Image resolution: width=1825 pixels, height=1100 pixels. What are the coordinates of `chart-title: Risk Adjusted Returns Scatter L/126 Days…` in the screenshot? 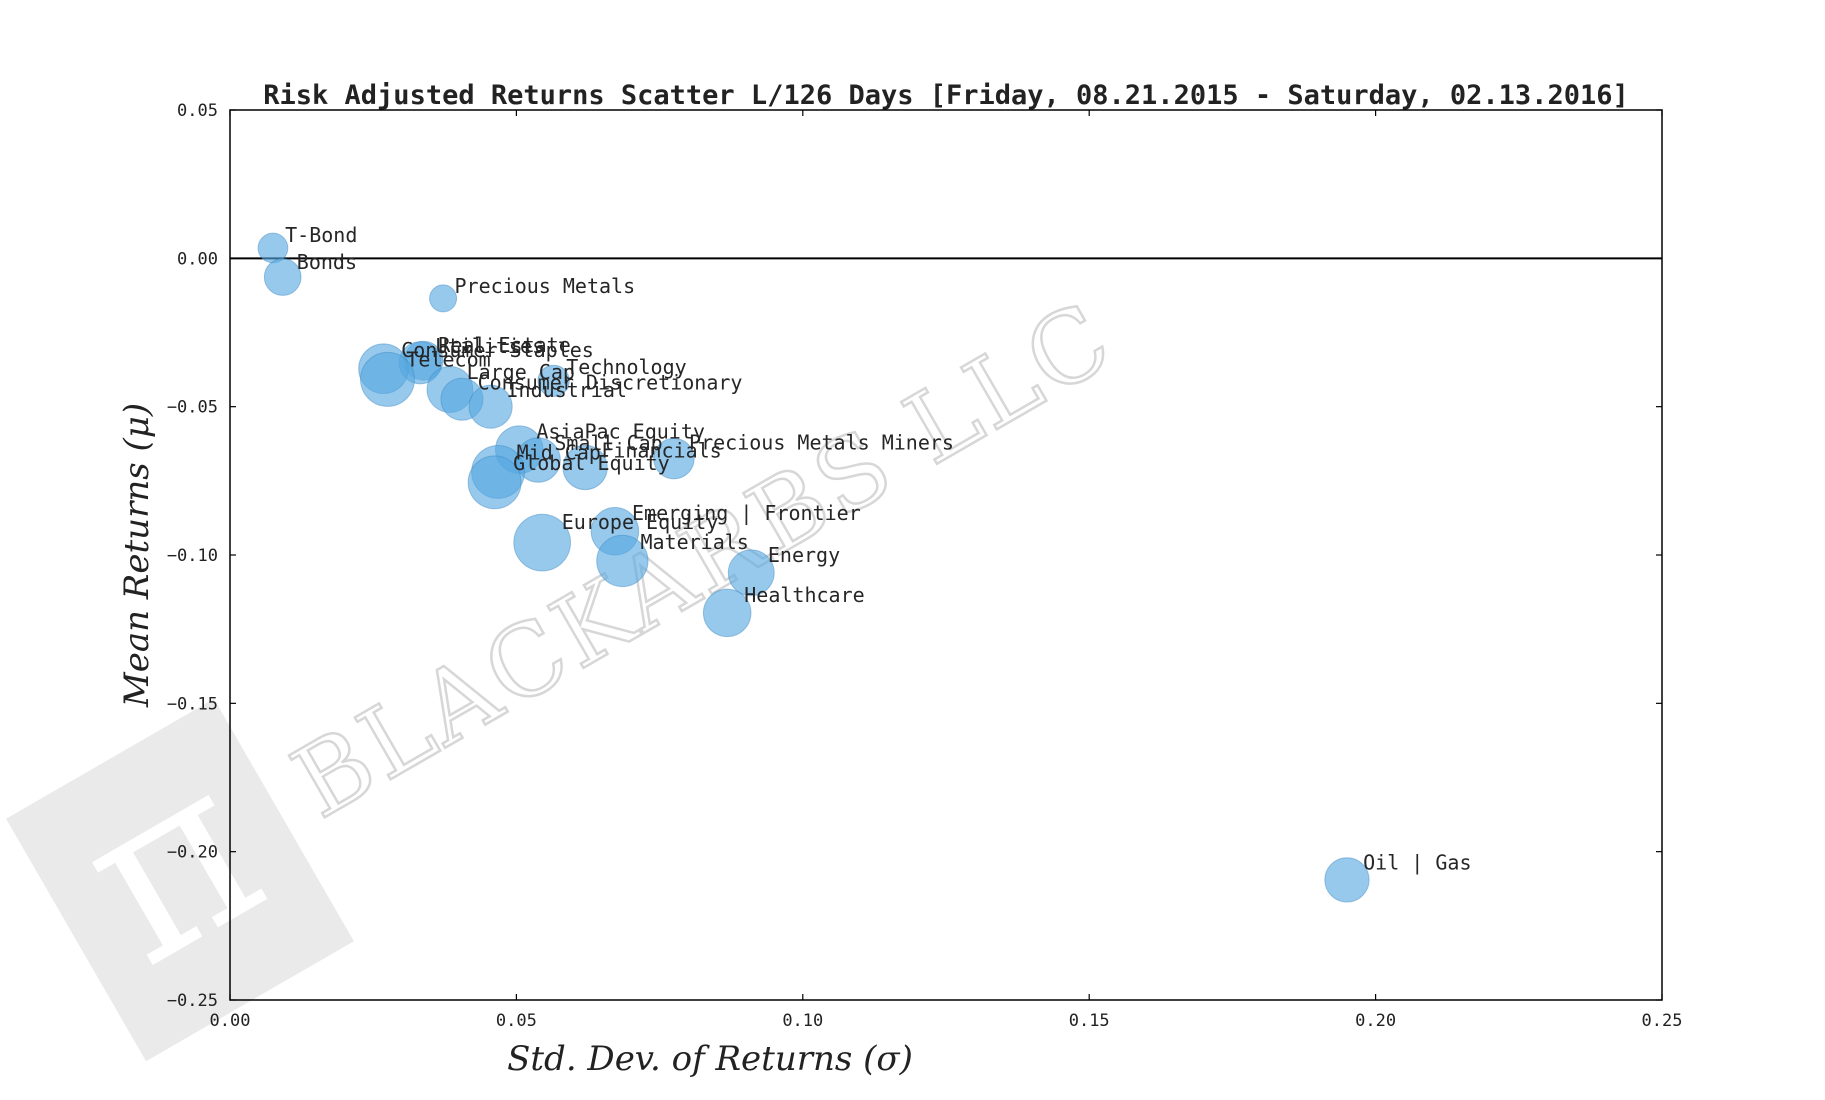 It's located at (945, 95).